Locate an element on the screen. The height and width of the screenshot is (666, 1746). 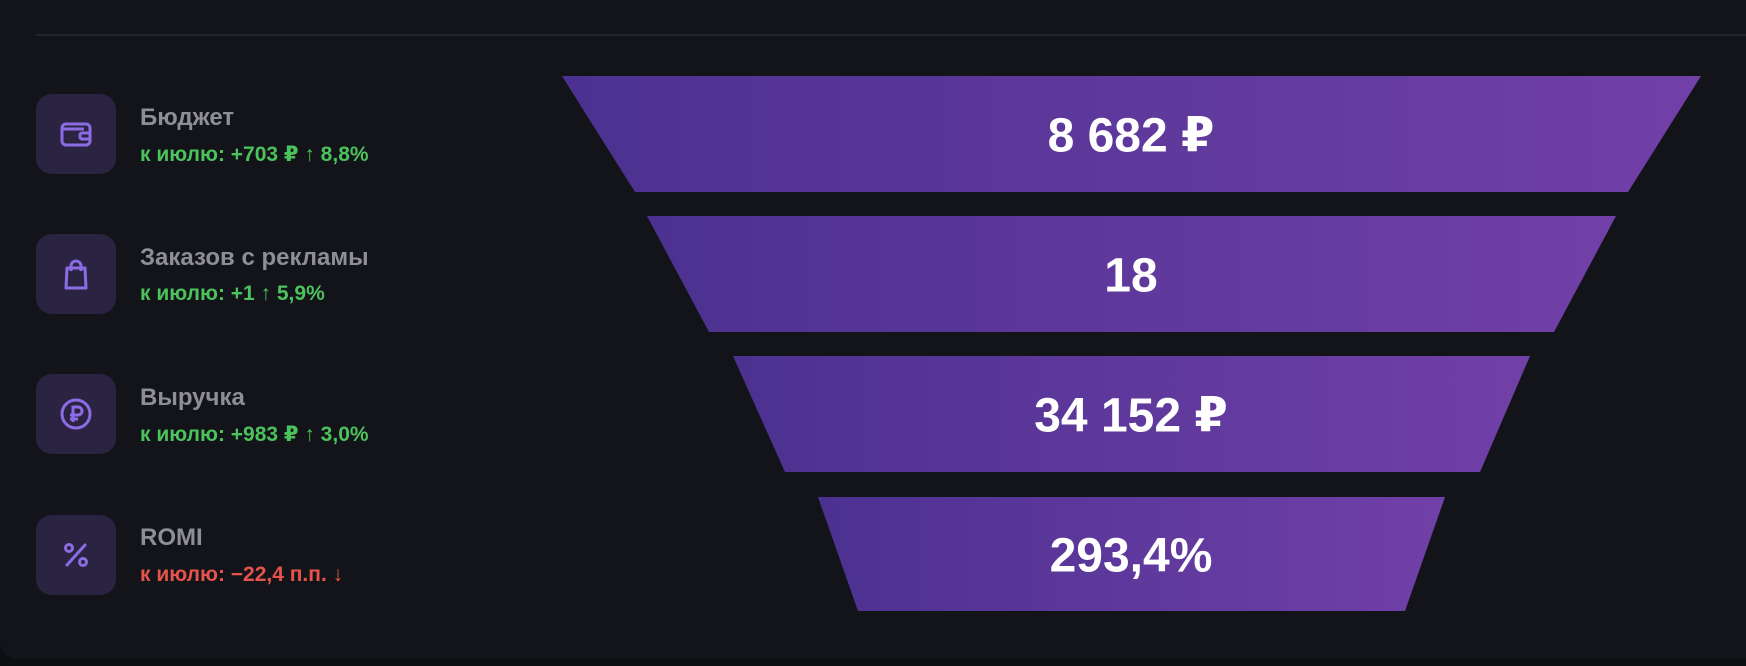
stage-value: 293,4% is located at coordinates (1131, 556).